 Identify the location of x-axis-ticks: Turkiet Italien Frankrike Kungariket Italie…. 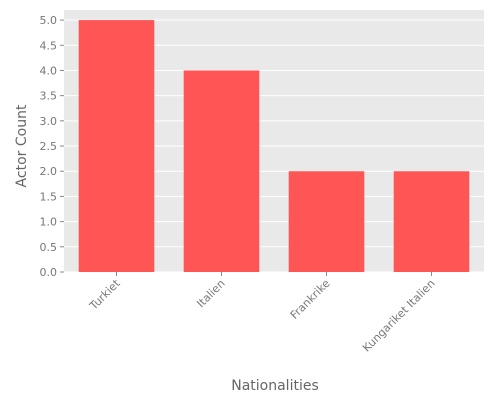
(262, 313).